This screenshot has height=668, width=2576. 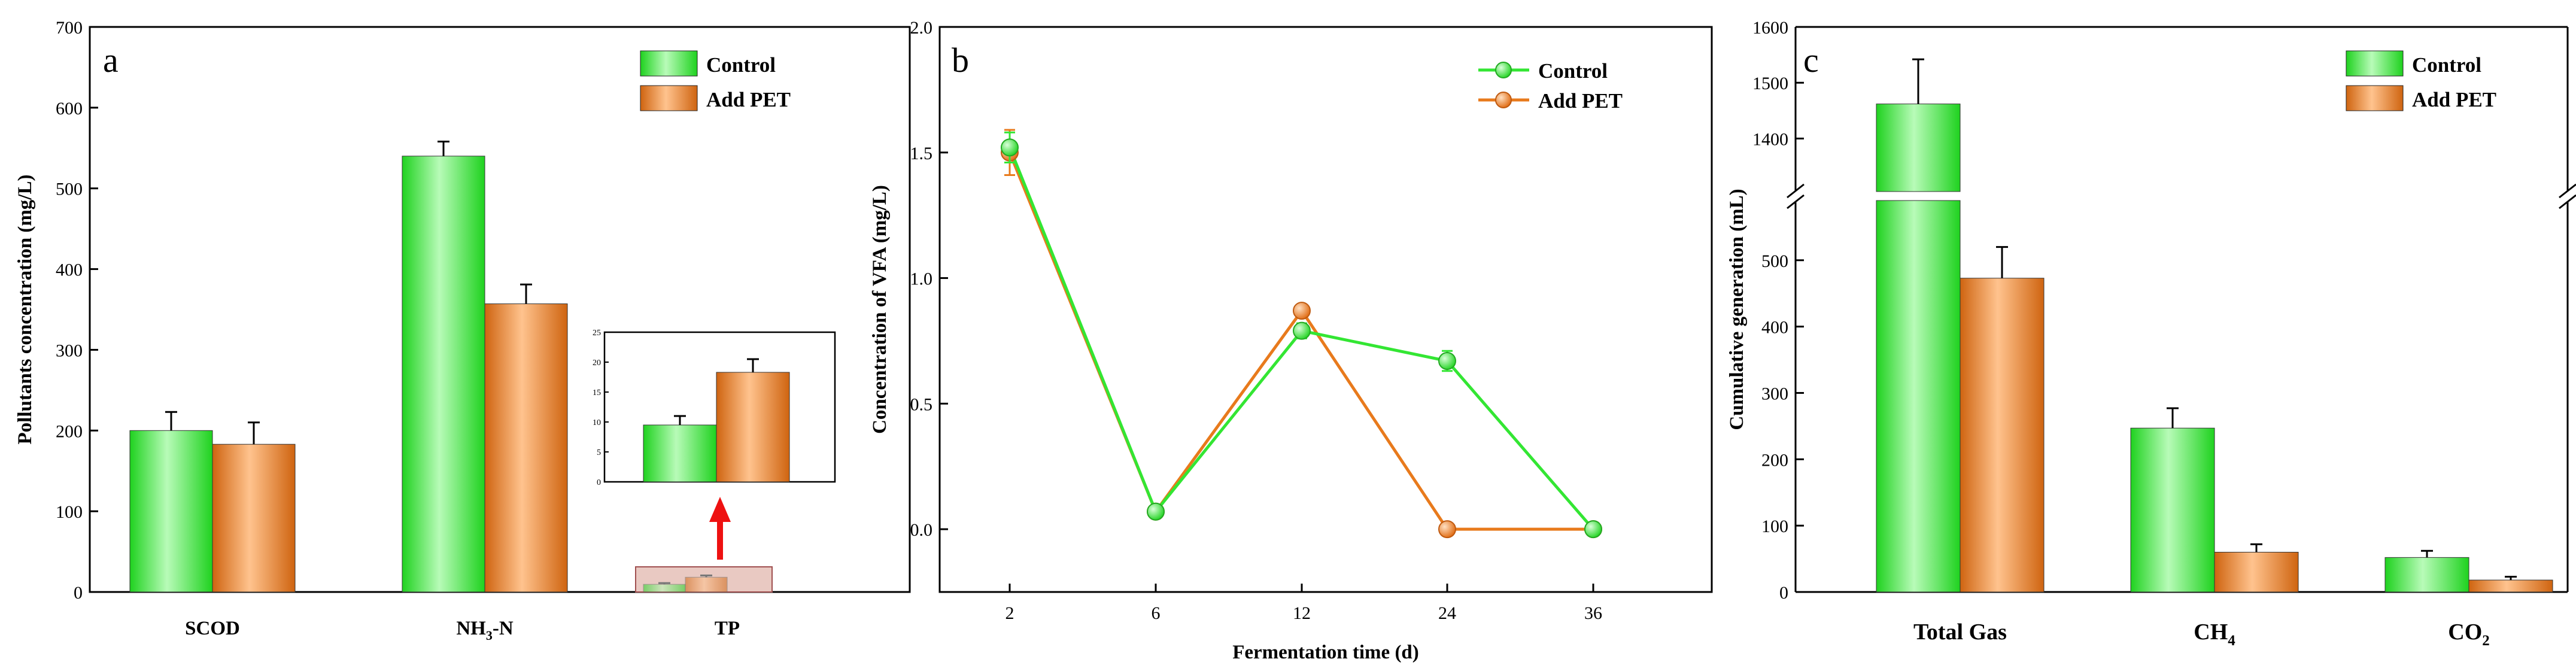 What do you see at coordinates (961, 60) in the screenshot?
I see `panel-b-letter: b` at bounding box center [961, 60].